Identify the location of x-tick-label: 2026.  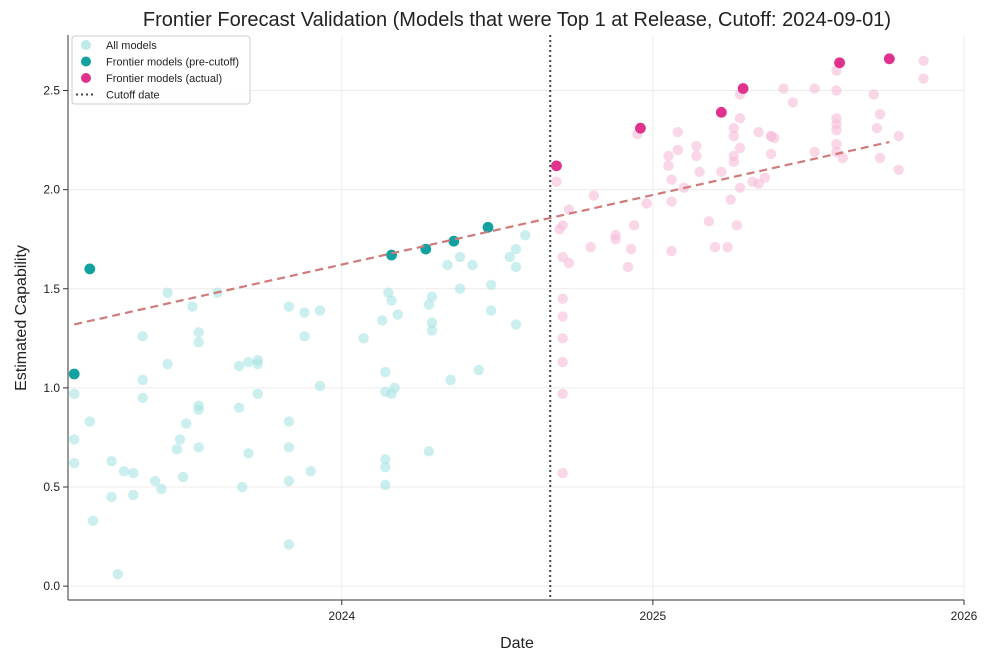
(964, 616).